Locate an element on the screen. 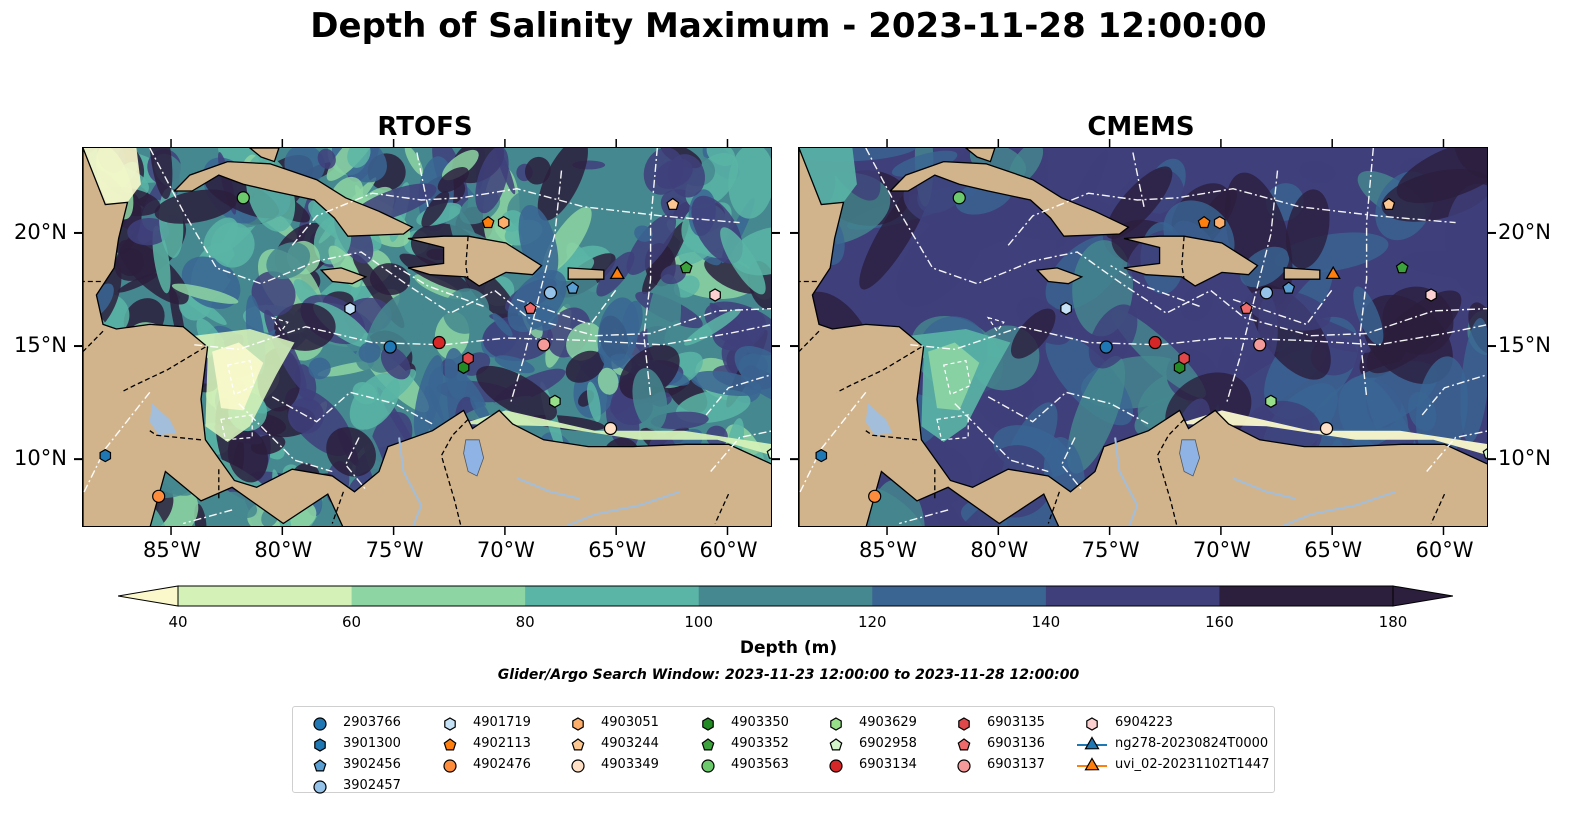  legend-item: 4901719 is located at coordinates (482, 722).